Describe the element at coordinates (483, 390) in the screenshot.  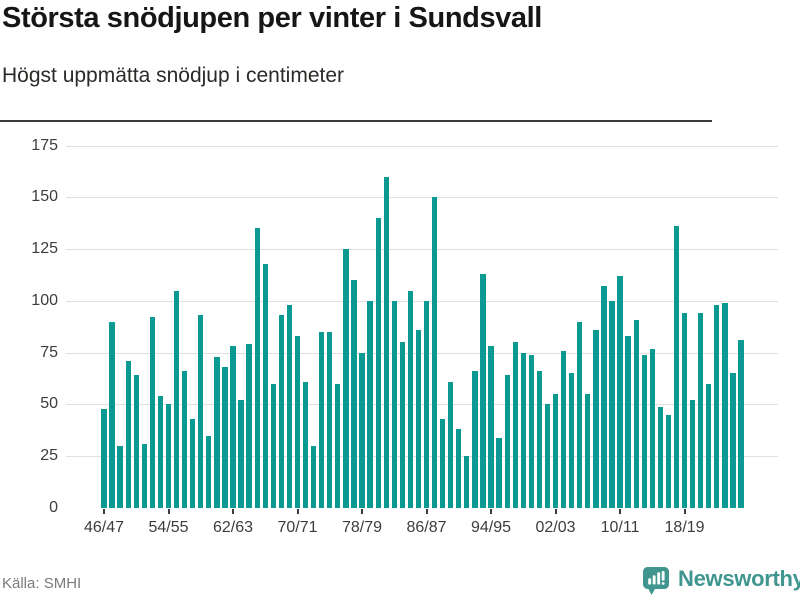
I see `bar-93/94` at that location.